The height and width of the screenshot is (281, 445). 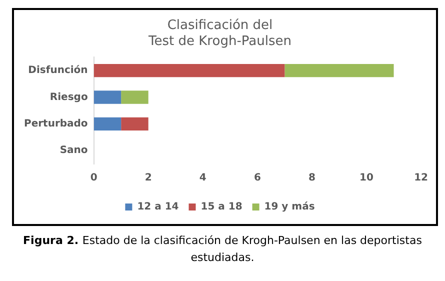 What do you see at coordinates (252, 249) in the screenshot?
I see `text: Estado de la clasificación de Krogh-Paulsen en las deportistas estudiadas.` at bounding box center [252, 249].